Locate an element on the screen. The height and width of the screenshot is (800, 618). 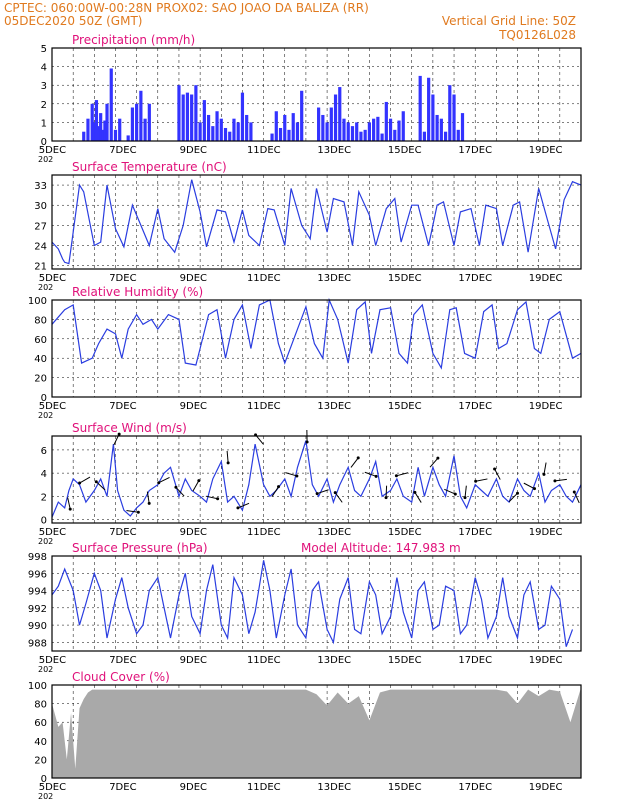
series-line is located at coordinates (316, 479).